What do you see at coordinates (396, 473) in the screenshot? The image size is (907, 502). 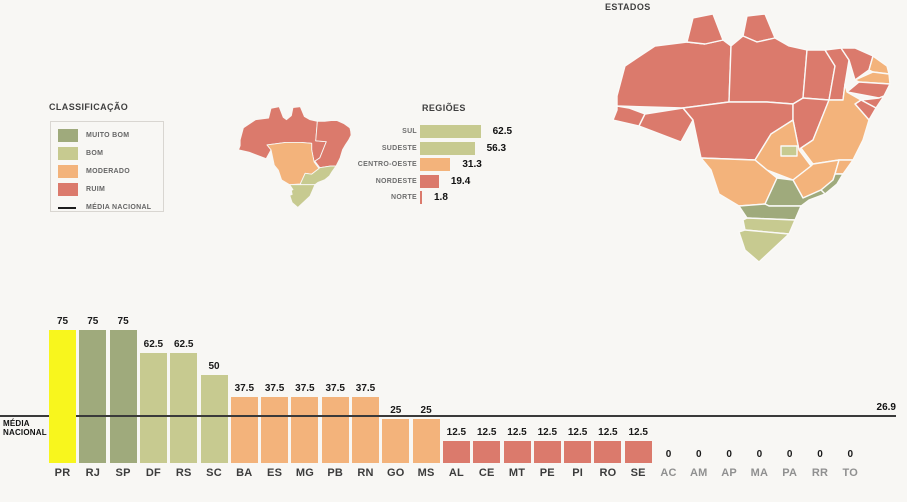 I see `bar-label-GO: GO` at bounding box center [396, 473].